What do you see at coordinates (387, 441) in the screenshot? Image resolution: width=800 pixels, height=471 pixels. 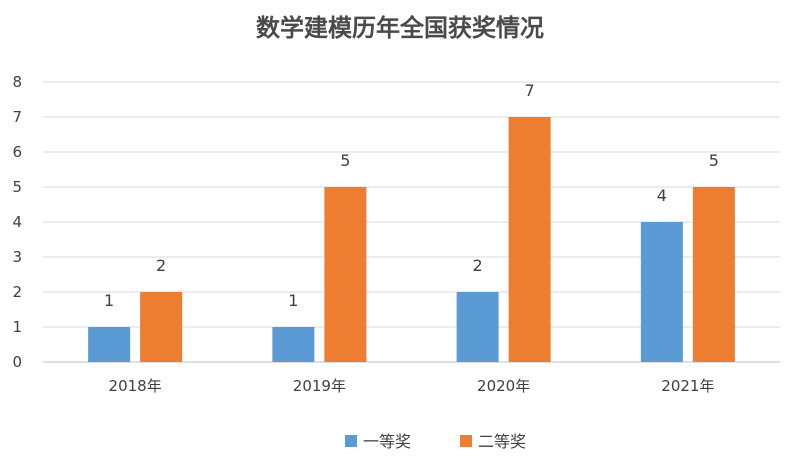 I see `legend-label: 一等奖` at bounding box center [387, 441].